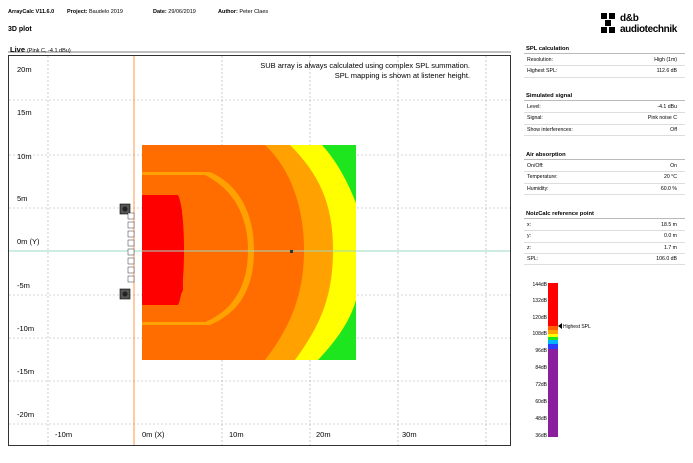 The width and height of the screenshot is (693, 463). Describe the element at coordinates (540, 318) in the screenshot. I see `legend-tick: 120dB` at that location.